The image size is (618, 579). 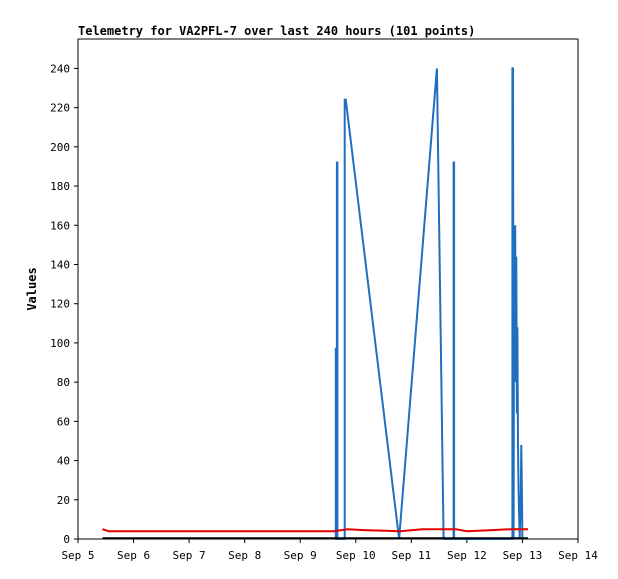 What do you see at coordinates (60, 264) in the screenshot?
I see `y-tick-label: 140` at bounding box center [60, 264].